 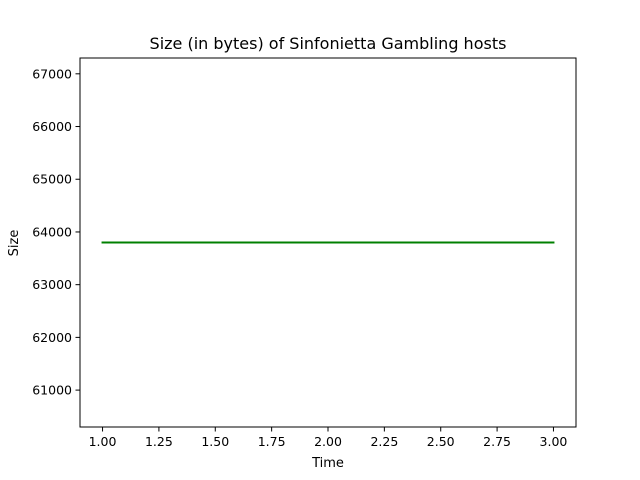 What do you see at coordinates (272, 441) in the screenshot?
I see `x-tick-label: 1.75` at bounding box center [272, 441].